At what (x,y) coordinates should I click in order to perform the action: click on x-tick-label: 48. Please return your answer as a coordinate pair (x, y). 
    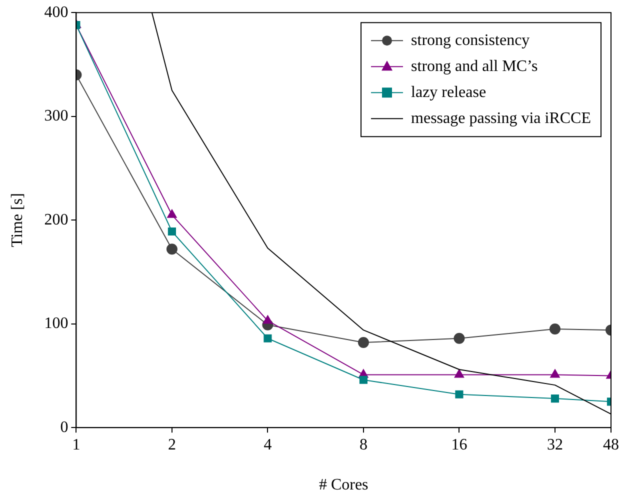
    Looking at the image, I should click on (611, 445).